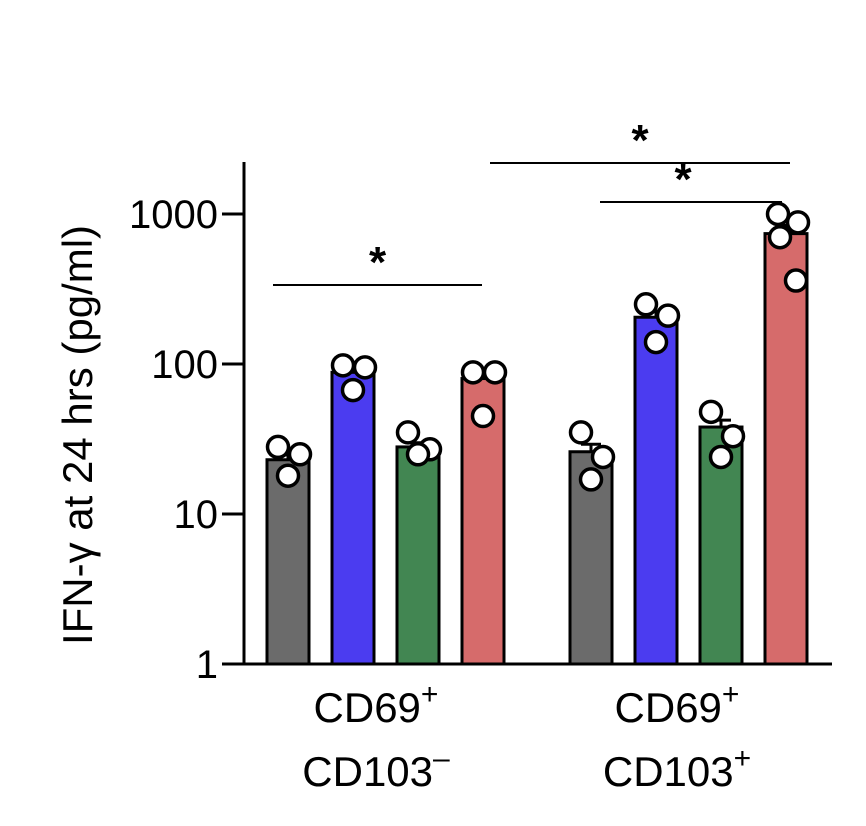 The height and width of the screenshot is (826, 866). Describe the element at coordinates (77, 435) in the screenshot. I see `y-axis-label: IFN-γ at 24 hrs (pg/ml)` at that location.